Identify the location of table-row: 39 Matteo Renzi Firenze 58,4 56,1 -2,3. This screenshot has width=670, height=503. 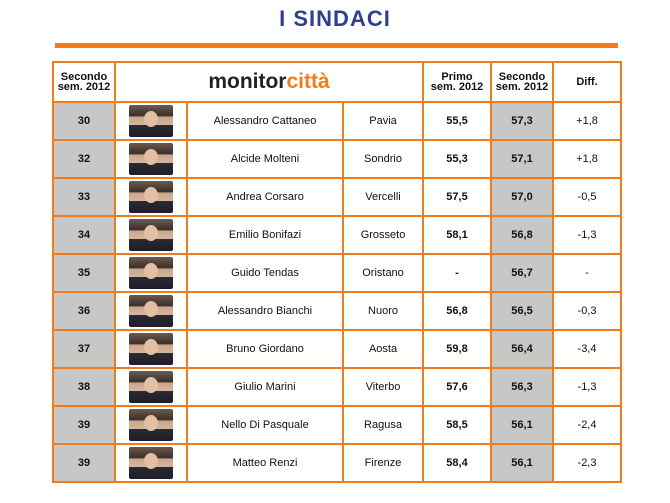
(337, 463).